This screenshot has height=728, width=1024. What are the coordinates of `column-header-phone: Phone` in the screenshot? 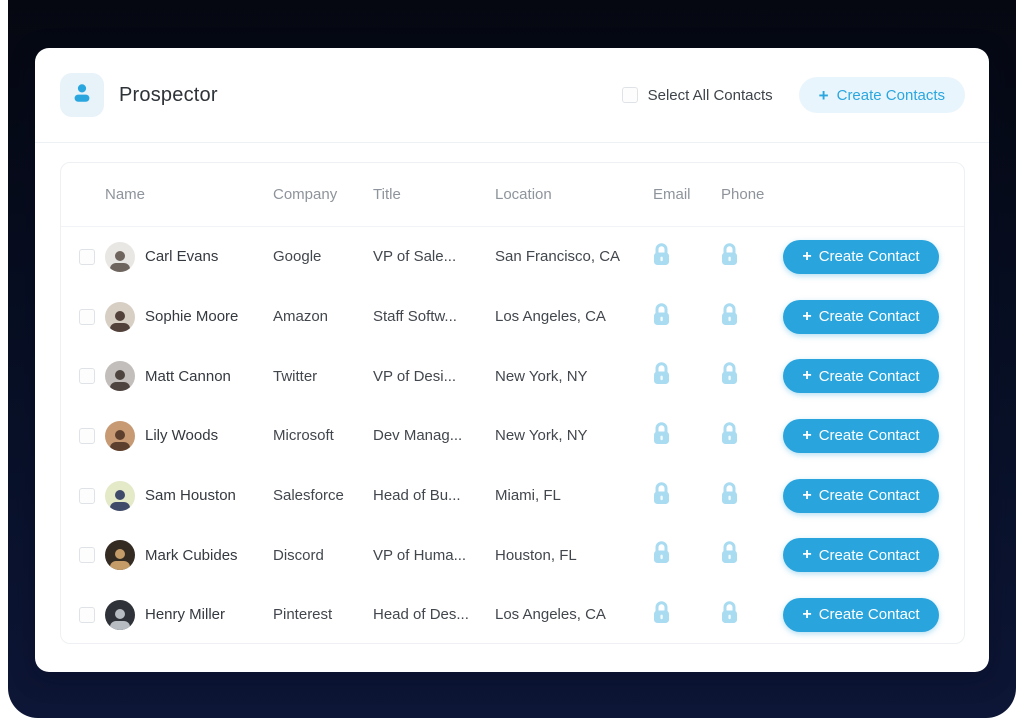 It's located at (743, 194).